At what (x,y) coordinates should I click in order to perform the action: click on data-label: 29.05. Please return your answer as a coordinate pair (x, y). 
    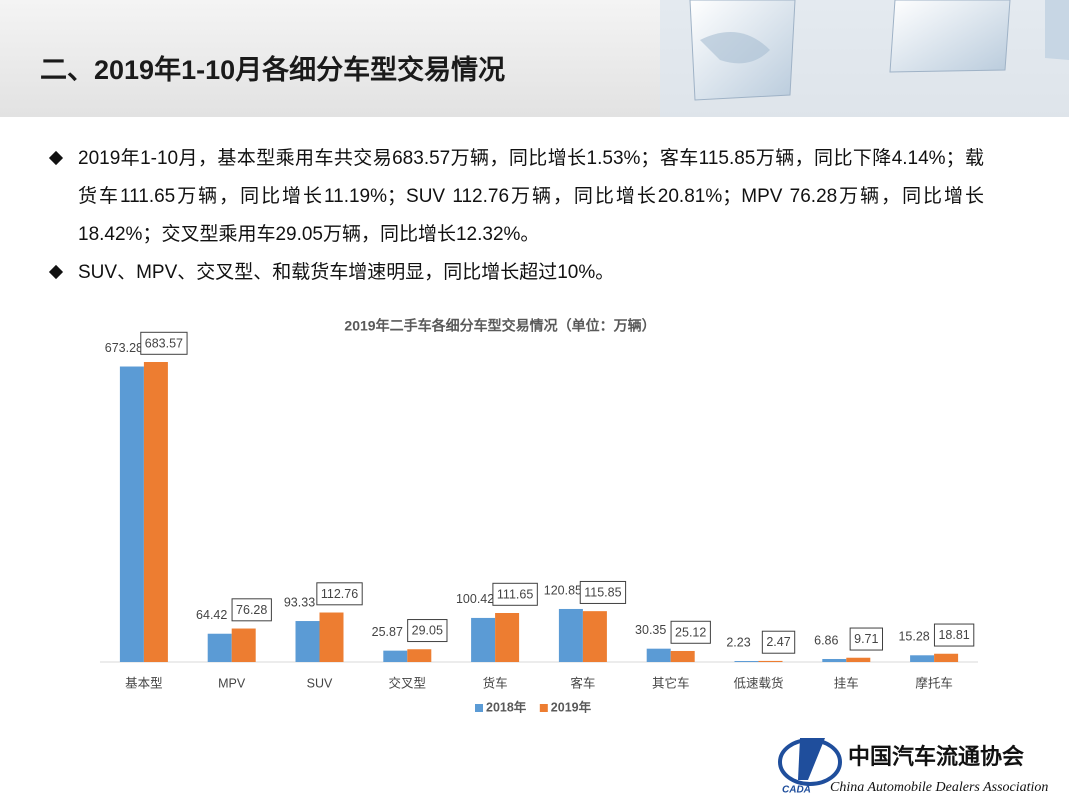
    Looking at the image, I should click on (427, 631).